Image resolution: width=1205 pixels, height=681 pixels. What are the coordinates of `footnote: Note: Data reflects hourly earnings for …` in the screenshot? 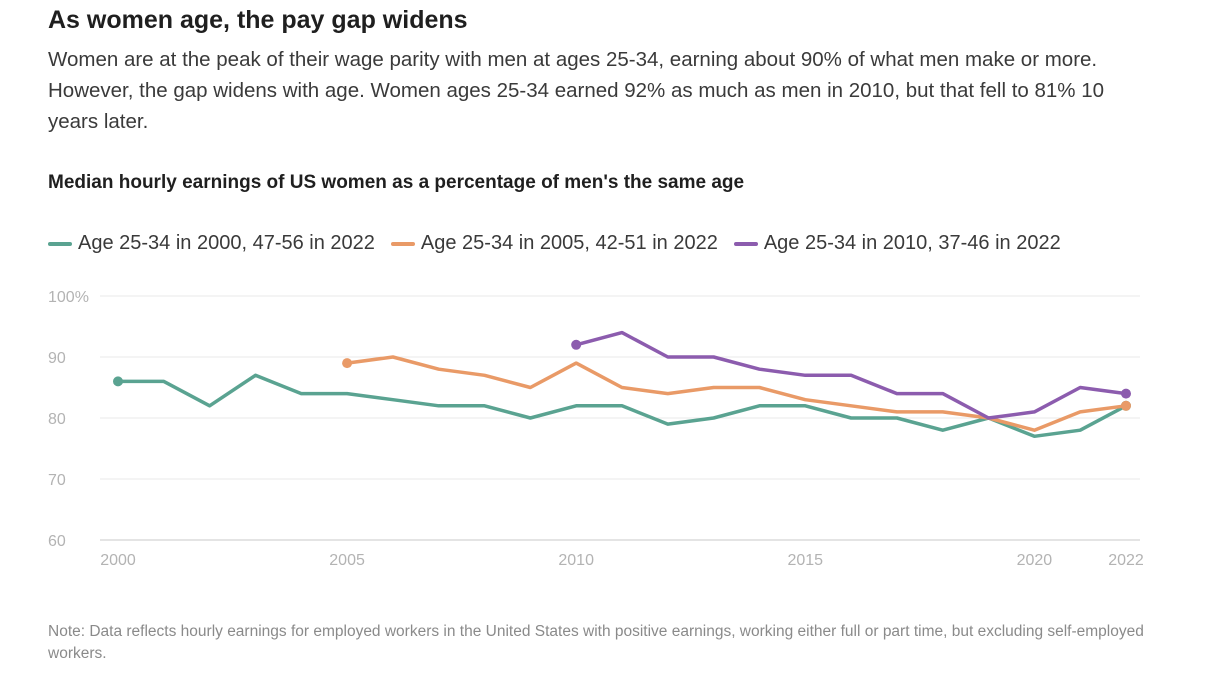 It's located at (596, 642).